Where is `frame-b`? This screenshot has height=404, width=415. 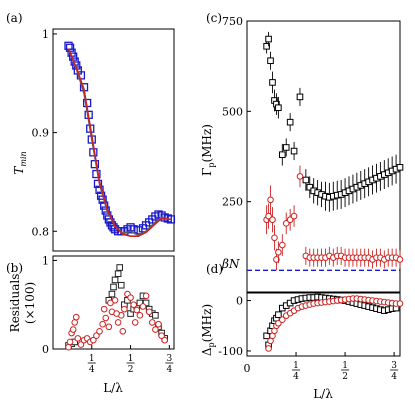
frame-b is located at coordinates (113, 302).